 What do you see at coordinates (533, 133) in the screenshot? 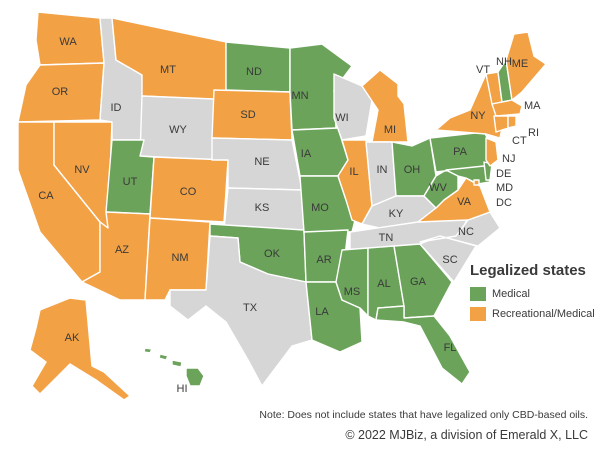
I see `state-label-ri: RI` at bounding box center [533, 133].